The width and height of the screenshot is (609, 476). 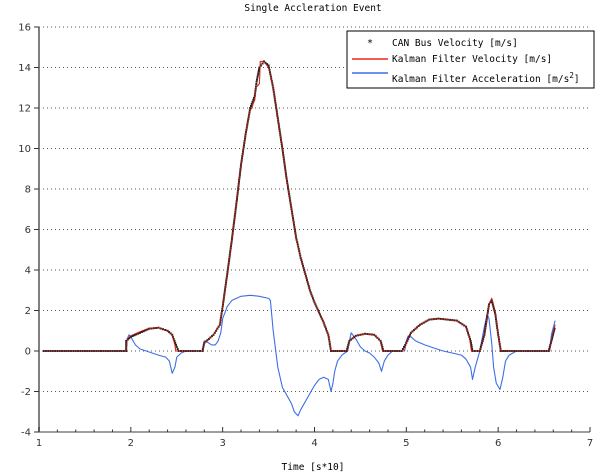 I want to click on x-tick-label: 2, so click(x=131, y=443).